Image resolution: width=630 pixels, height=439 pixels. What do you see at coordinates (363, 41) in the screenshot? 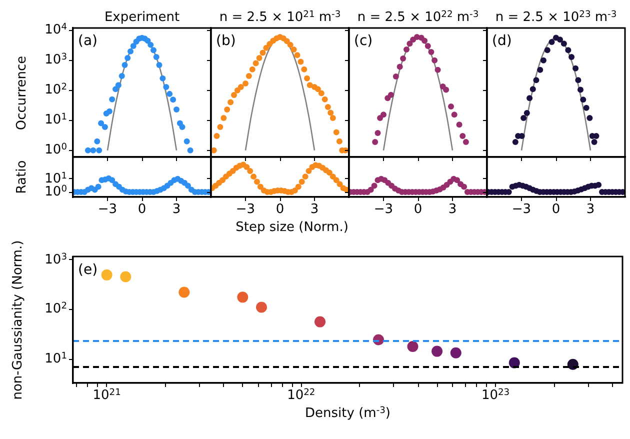
I see `annotation: (c)` at bounding box center [363, 41].